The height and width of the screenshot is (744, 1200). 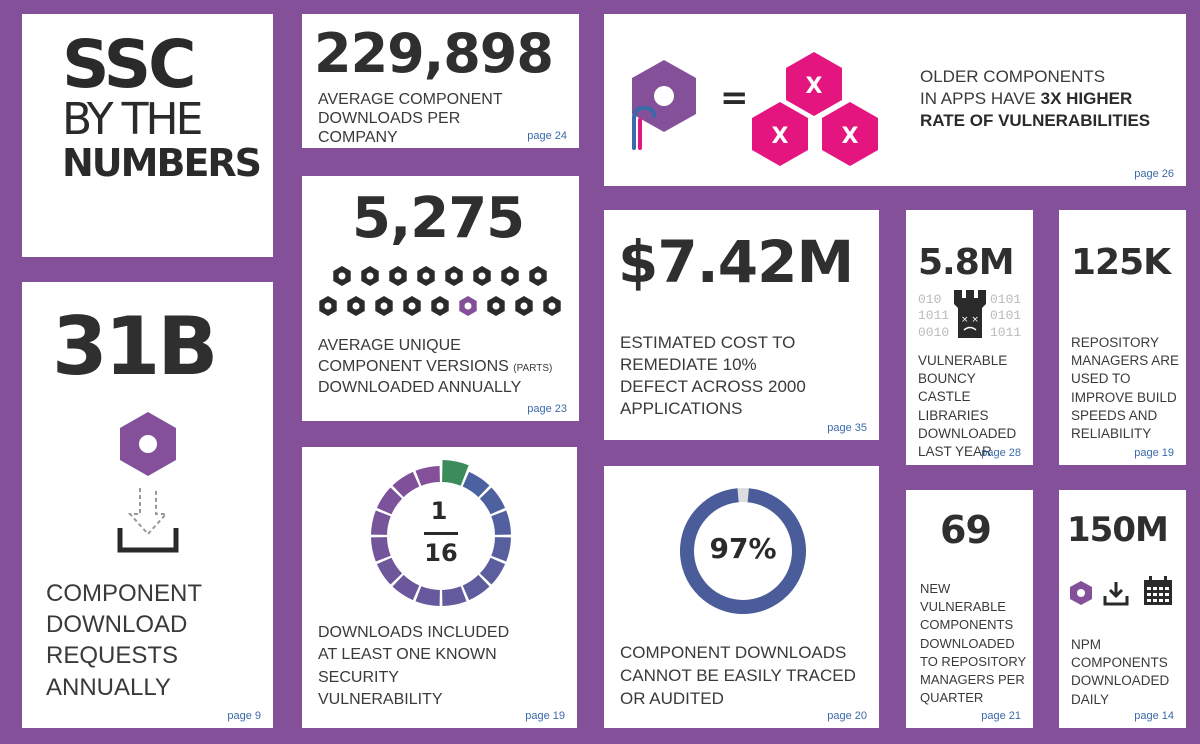 I want to click on bouncy-page: page 28, so click(x=1001, y=453).